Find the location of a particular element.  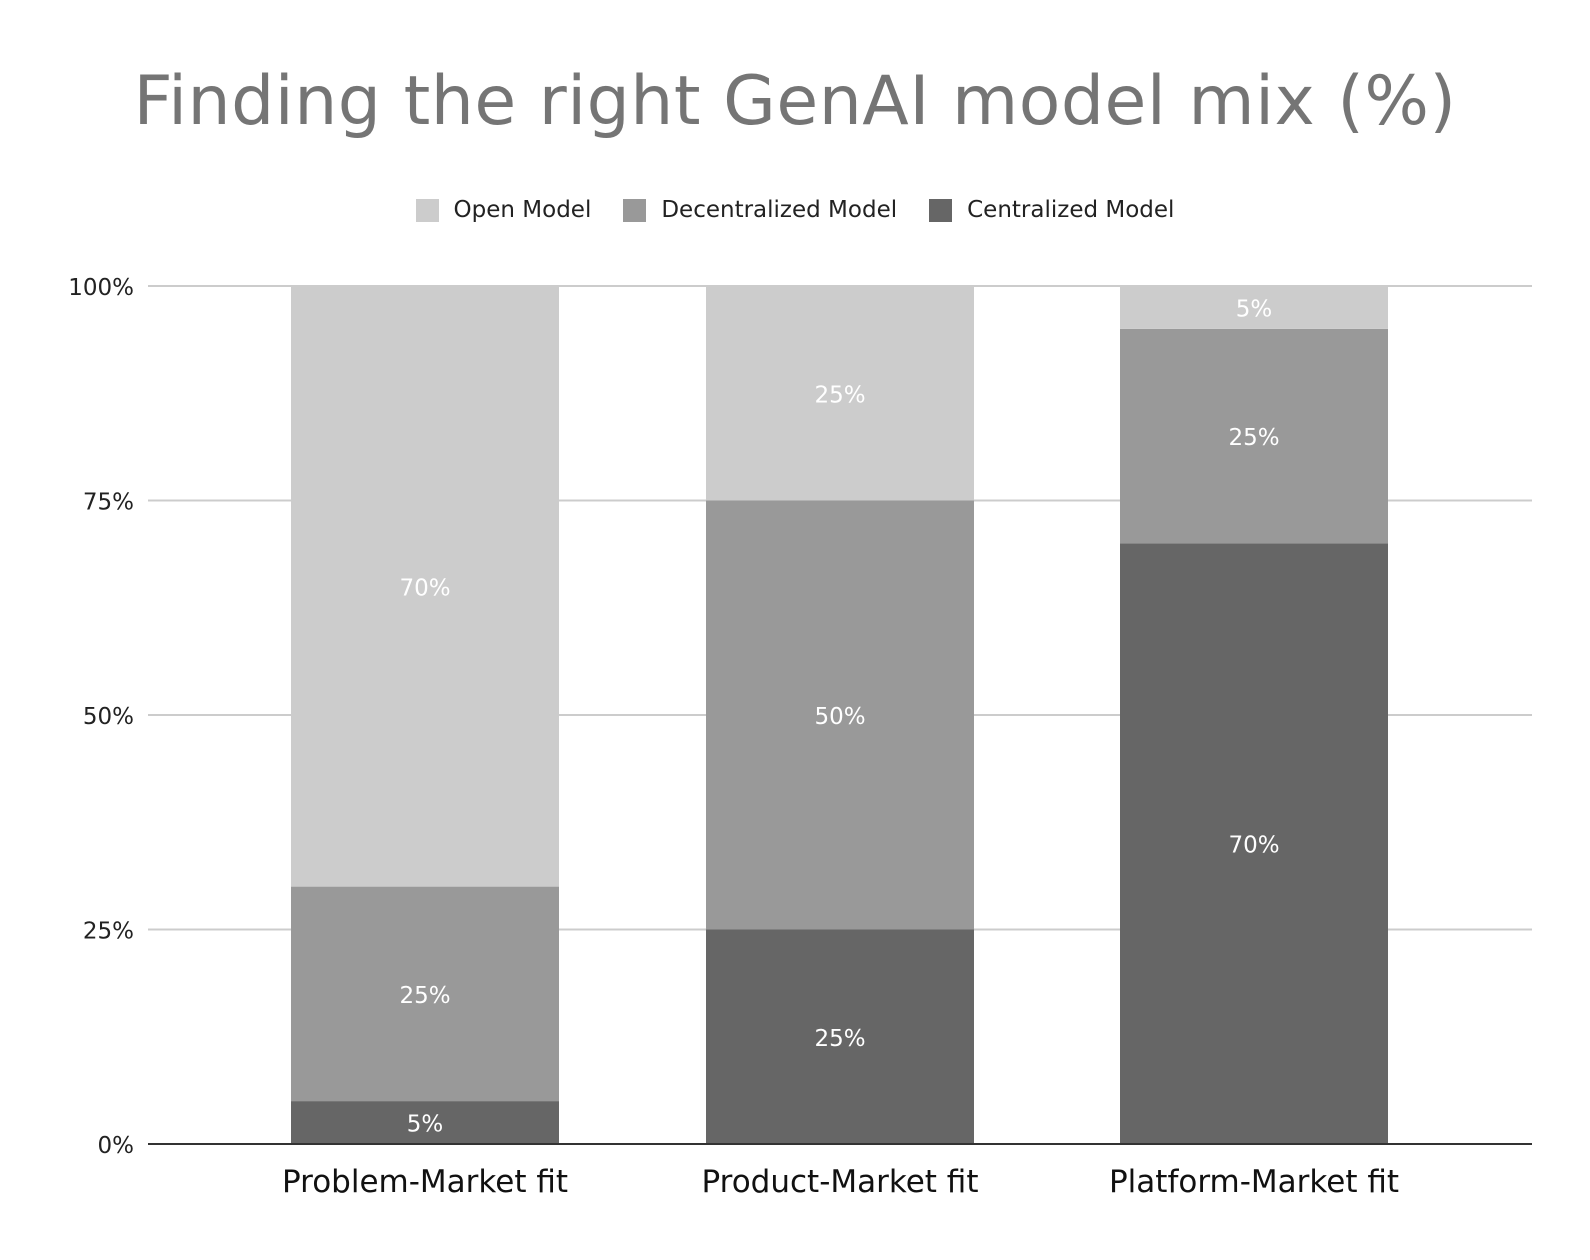

bar-segment-product-market-fit-open-model is located at coordinates (840, 393).